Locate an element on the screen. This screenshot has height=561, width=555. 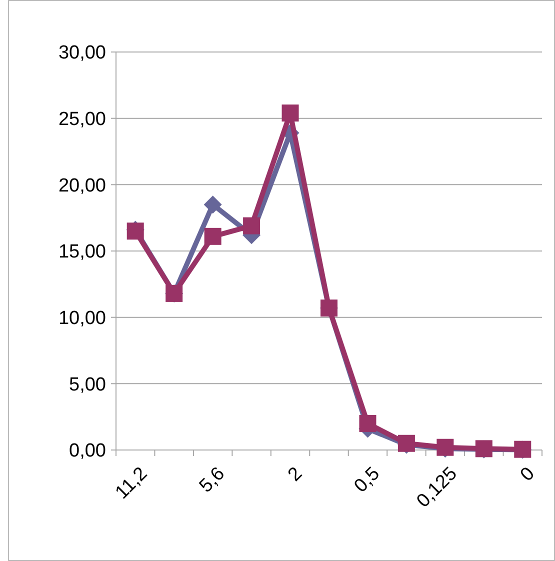
y-tick-label: 0,00 is located at coordinates (87, 451).